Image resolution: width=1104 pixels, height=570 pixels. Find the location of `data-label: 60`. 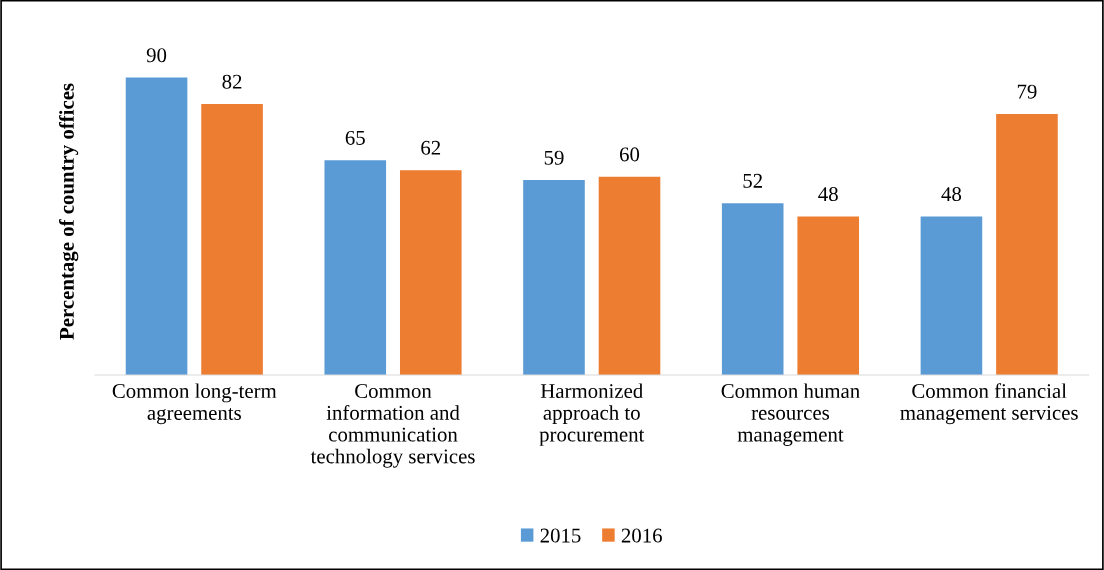

data-label: 60 is located at coordinates (629, 154).